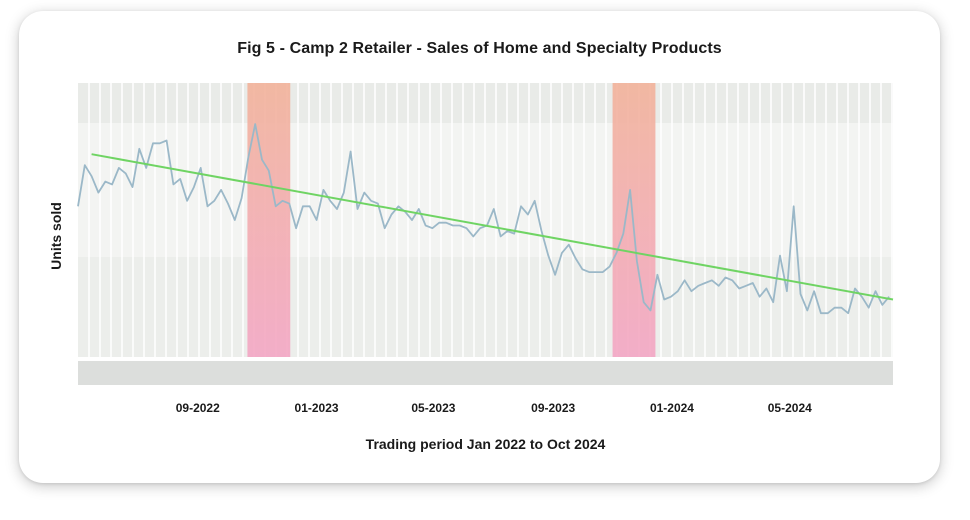  What do you see at coordinates (198, 408) in the screenshot?
I see `x-tick-label: 09-2022` at bounding box center [198, 408].